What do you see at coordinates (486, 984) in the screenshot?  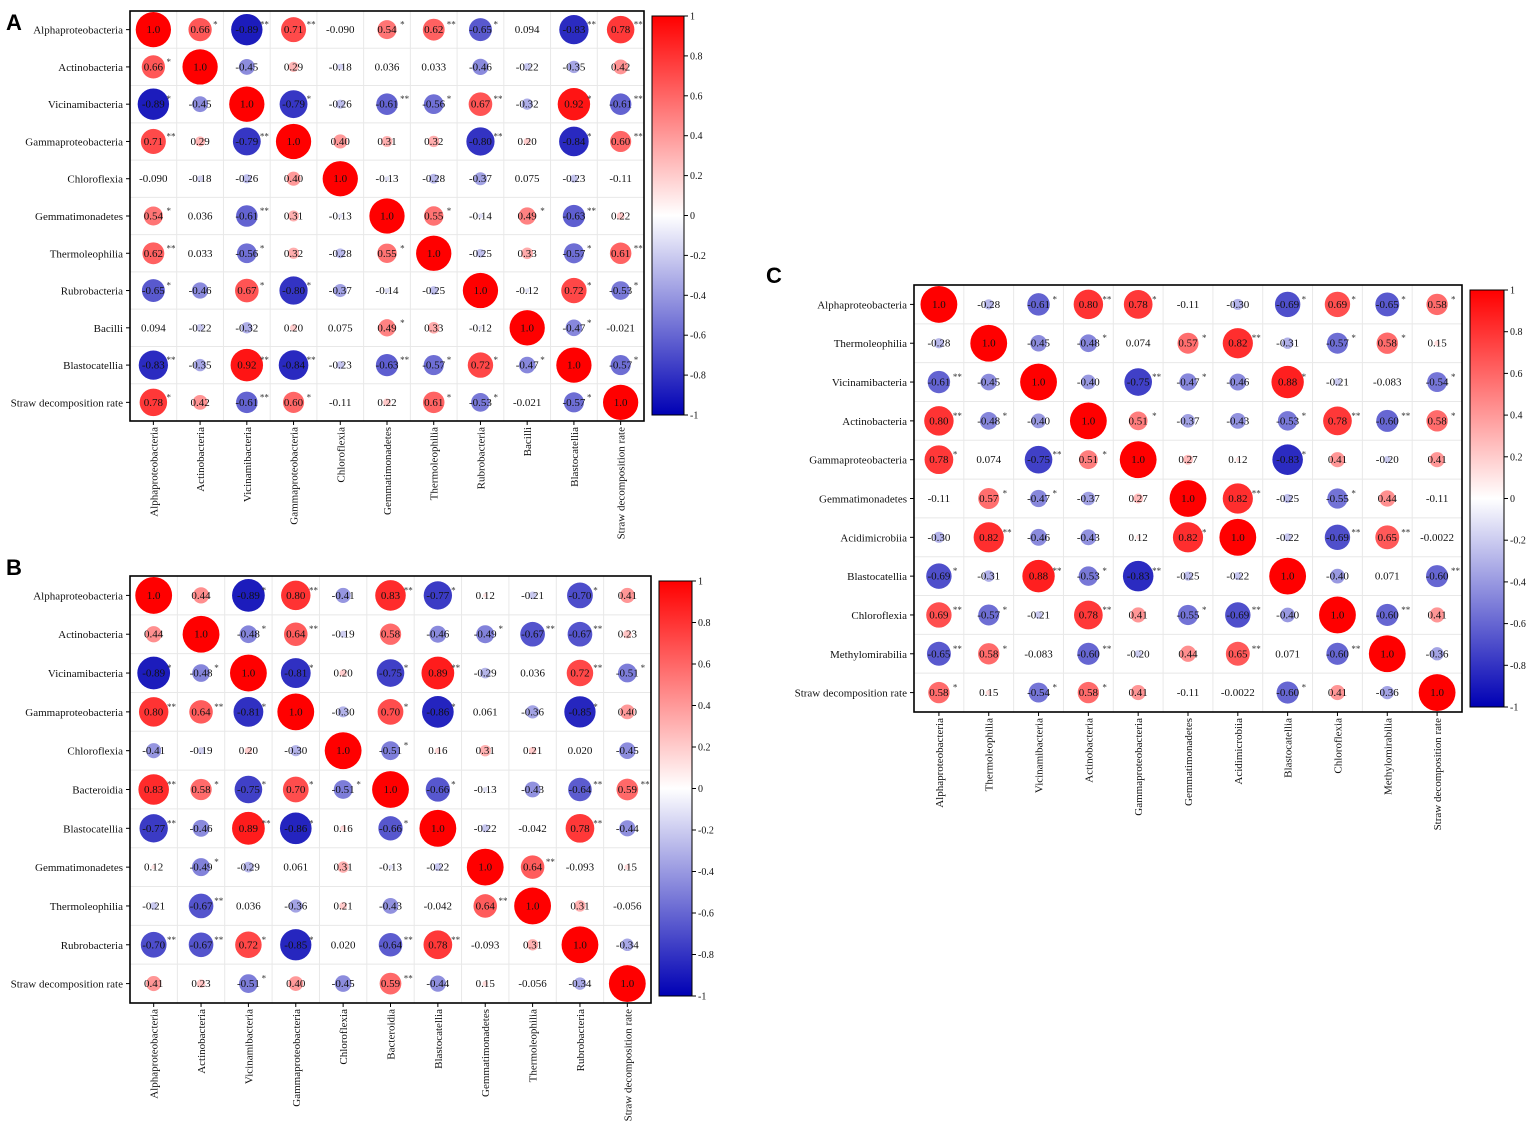 I see `correlation-value: 0.15` at bounding box center [486, 984].